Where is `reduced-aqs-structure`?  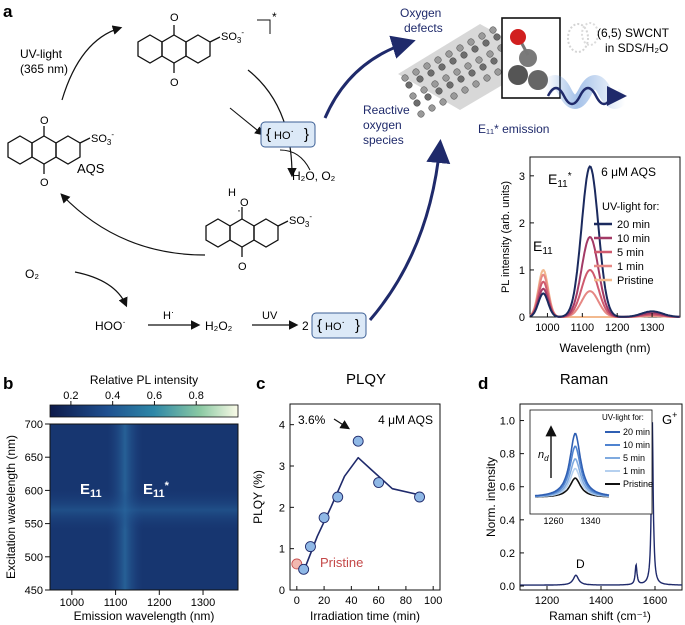 reduced-aqs-structure is located at coordinates (247, 232).